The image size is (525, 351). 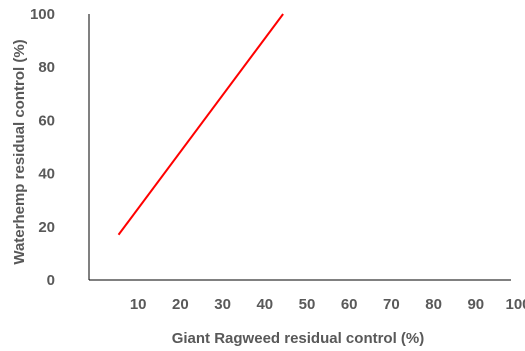 What do you see at coordinates (222, 304) in the screenshot?
I see `x-tick-label: 30` at bounding box center [222, 304].